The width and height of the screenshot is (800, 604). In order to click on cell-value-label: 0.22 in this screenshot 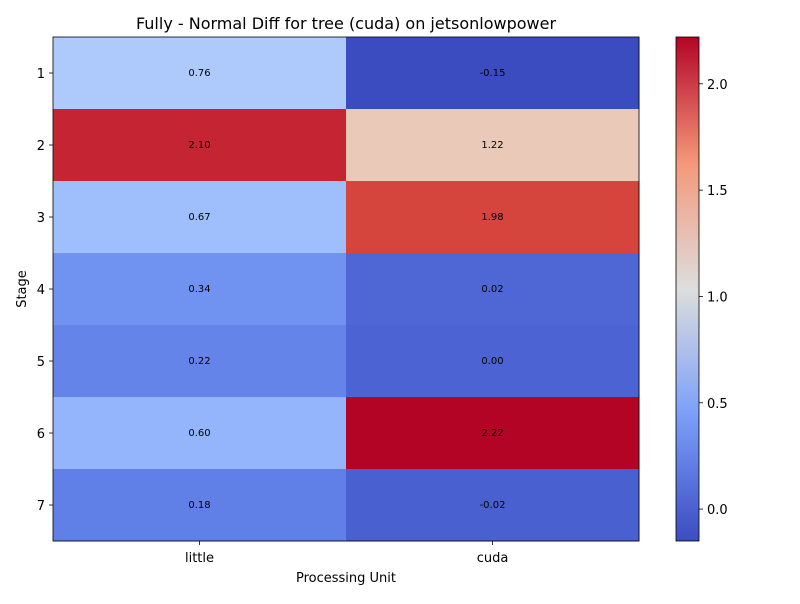, I will do `click(199, 361)`.